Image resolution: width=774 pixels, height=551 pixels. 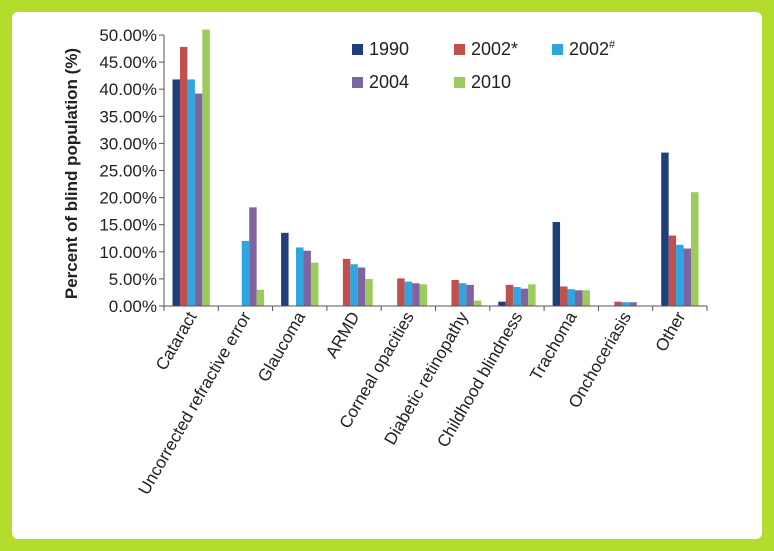 What do you see at coordinates (128, 143) in the screenshot?
I see `y-tick-label: 30.00%` at bounding box center [128, 143].